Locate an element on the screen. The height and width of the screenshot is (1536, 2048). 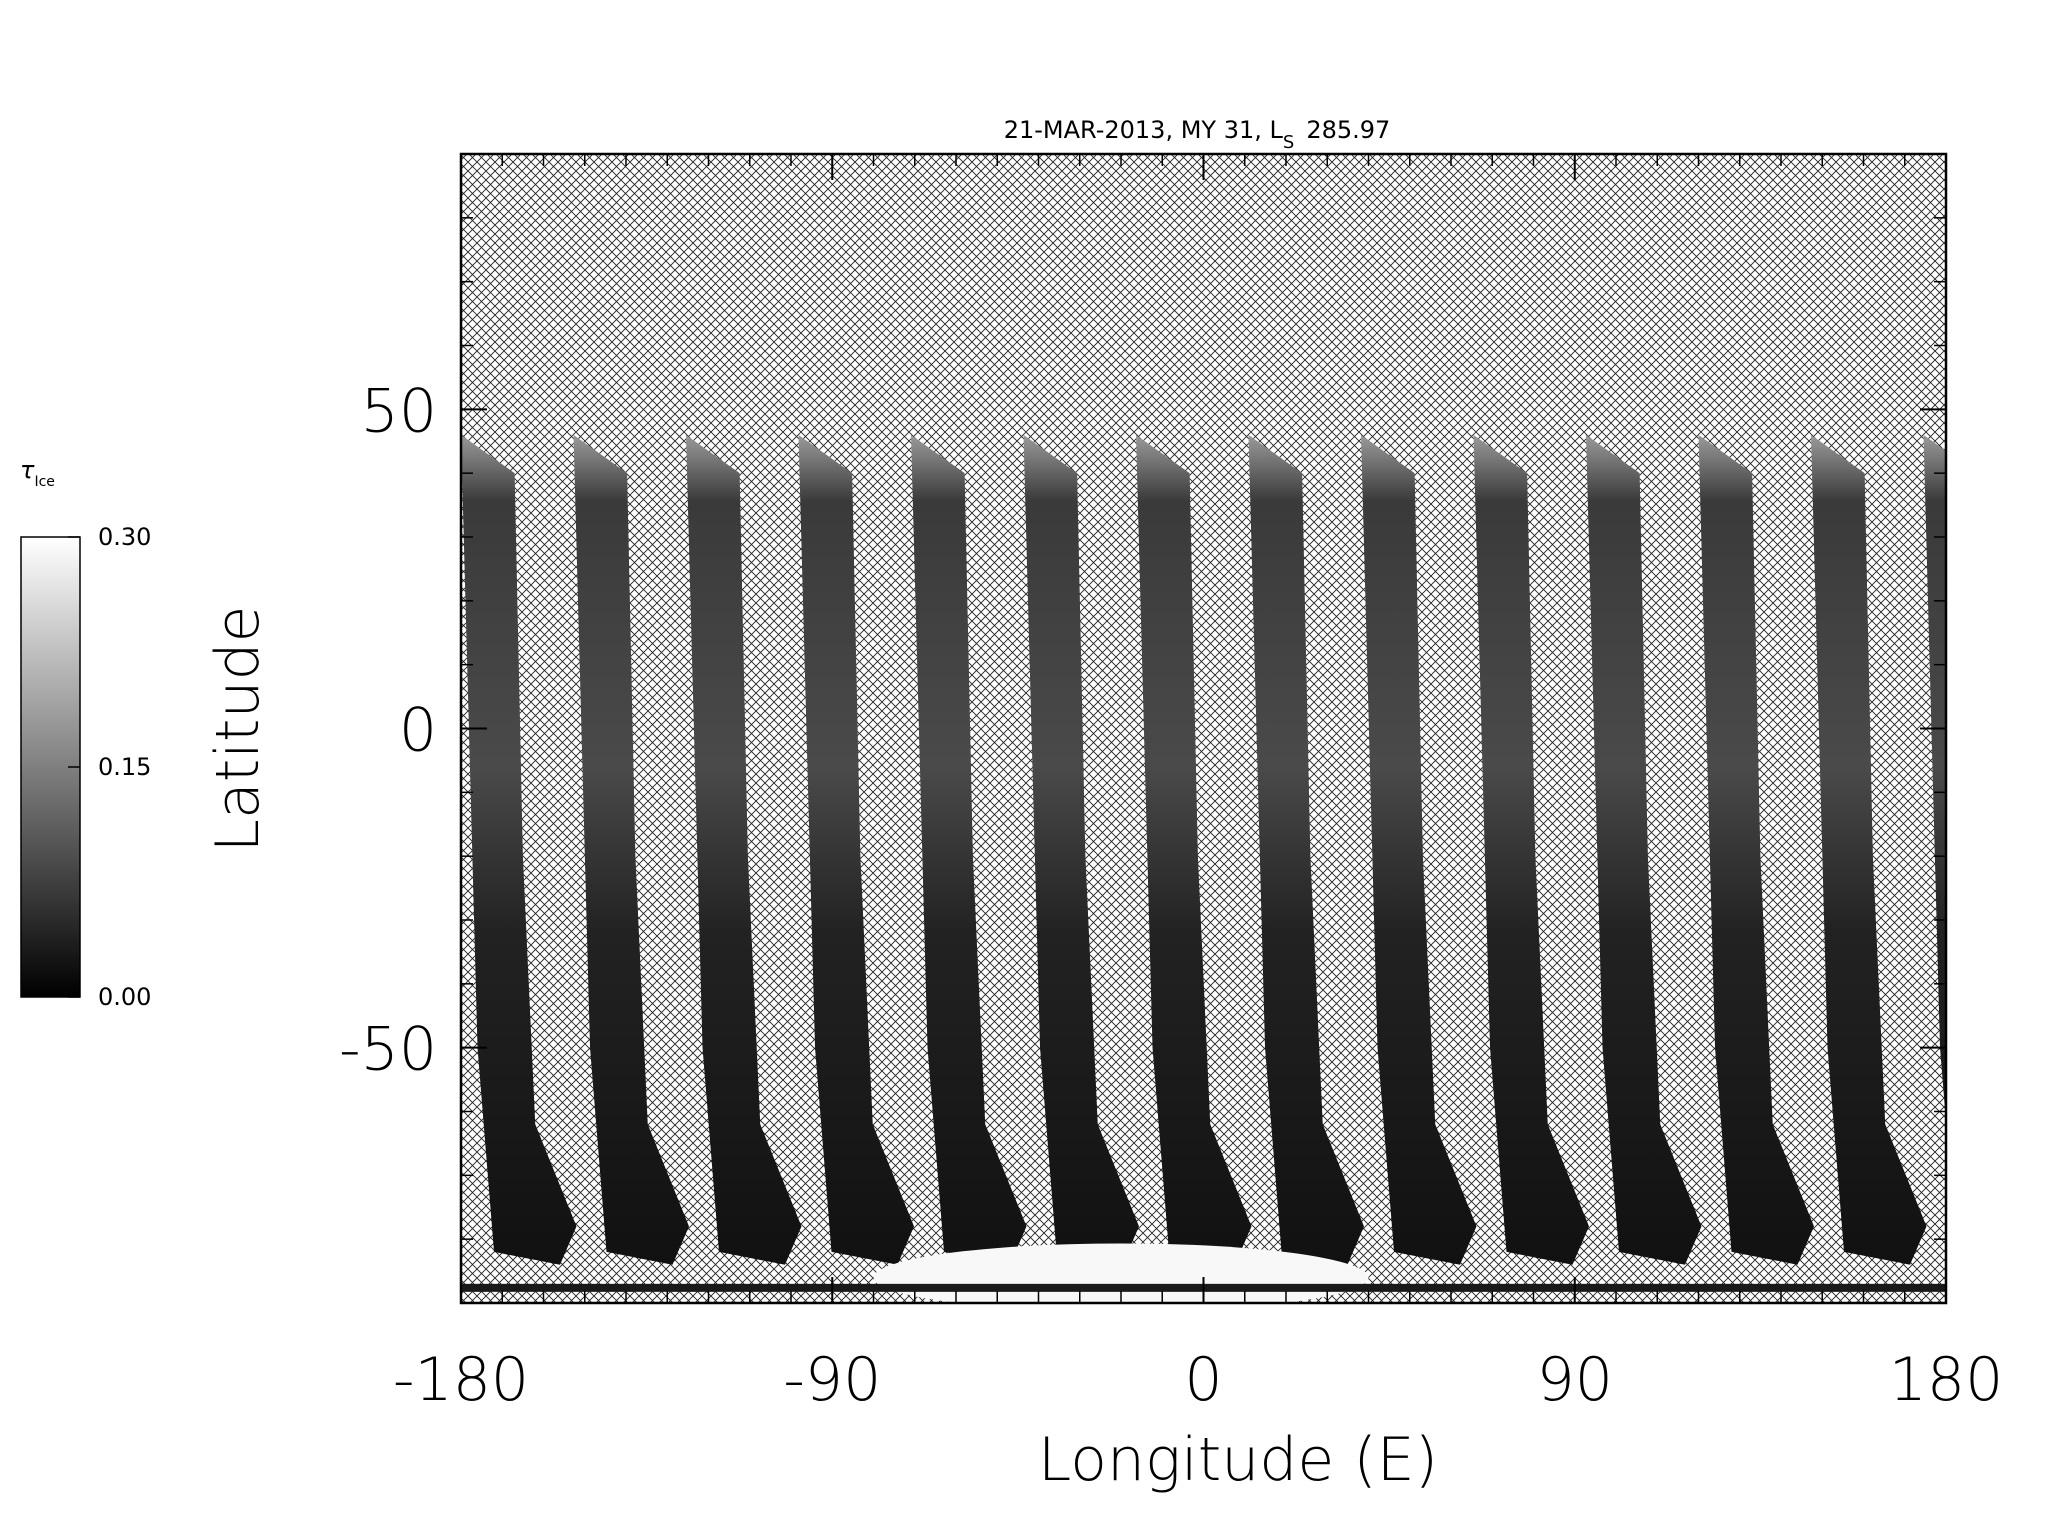
x-tick-label: 90 is located at coordinates (1575, 1380).